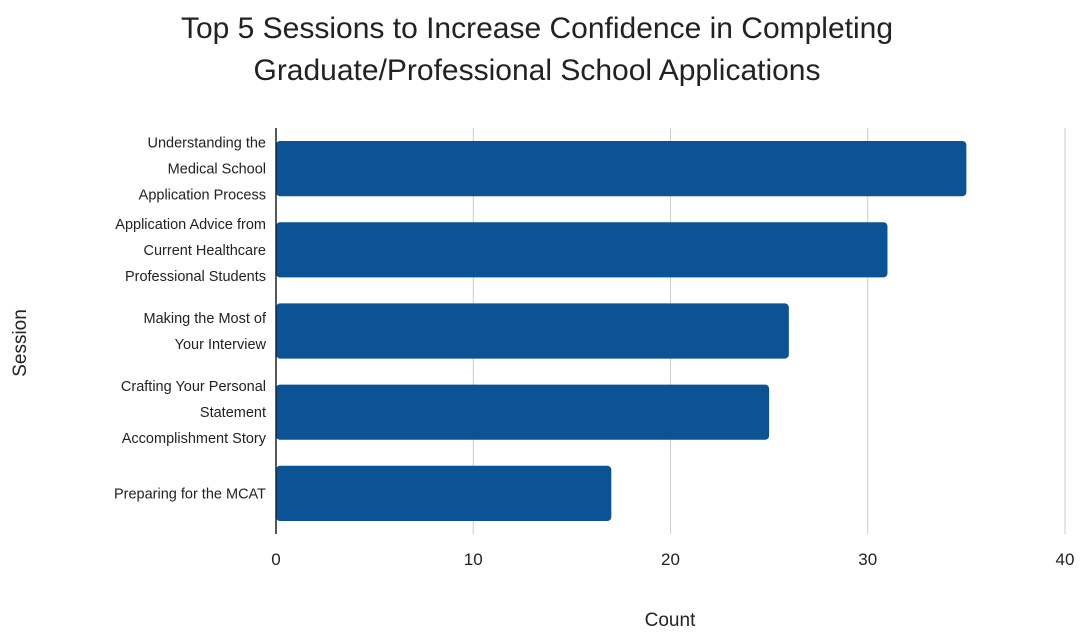 This screenshot has width=1085, height=633. I want to click on category-label: Professional Students, so click(195, 277).